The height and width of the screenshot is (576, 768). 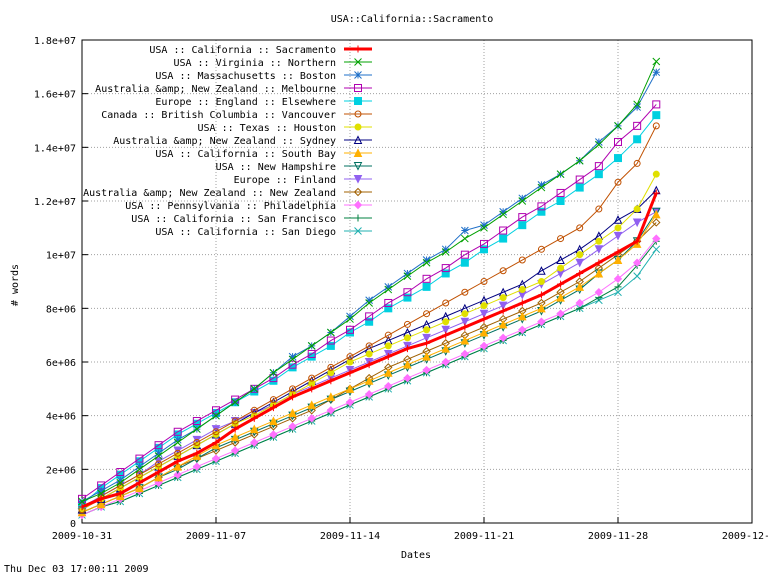 I want to click on y-tick-label: 1e+07, so click(x=61, y=256).